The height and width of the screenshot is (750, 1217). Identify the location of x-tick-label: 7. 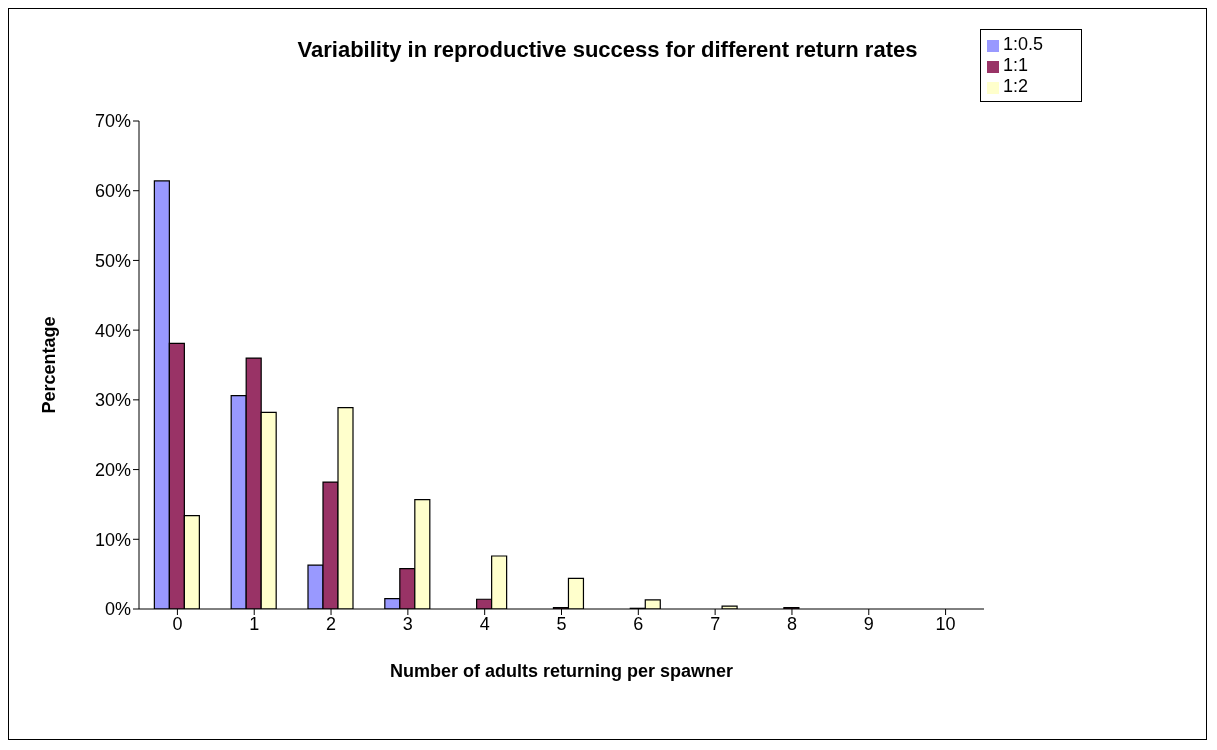
(715, 623).